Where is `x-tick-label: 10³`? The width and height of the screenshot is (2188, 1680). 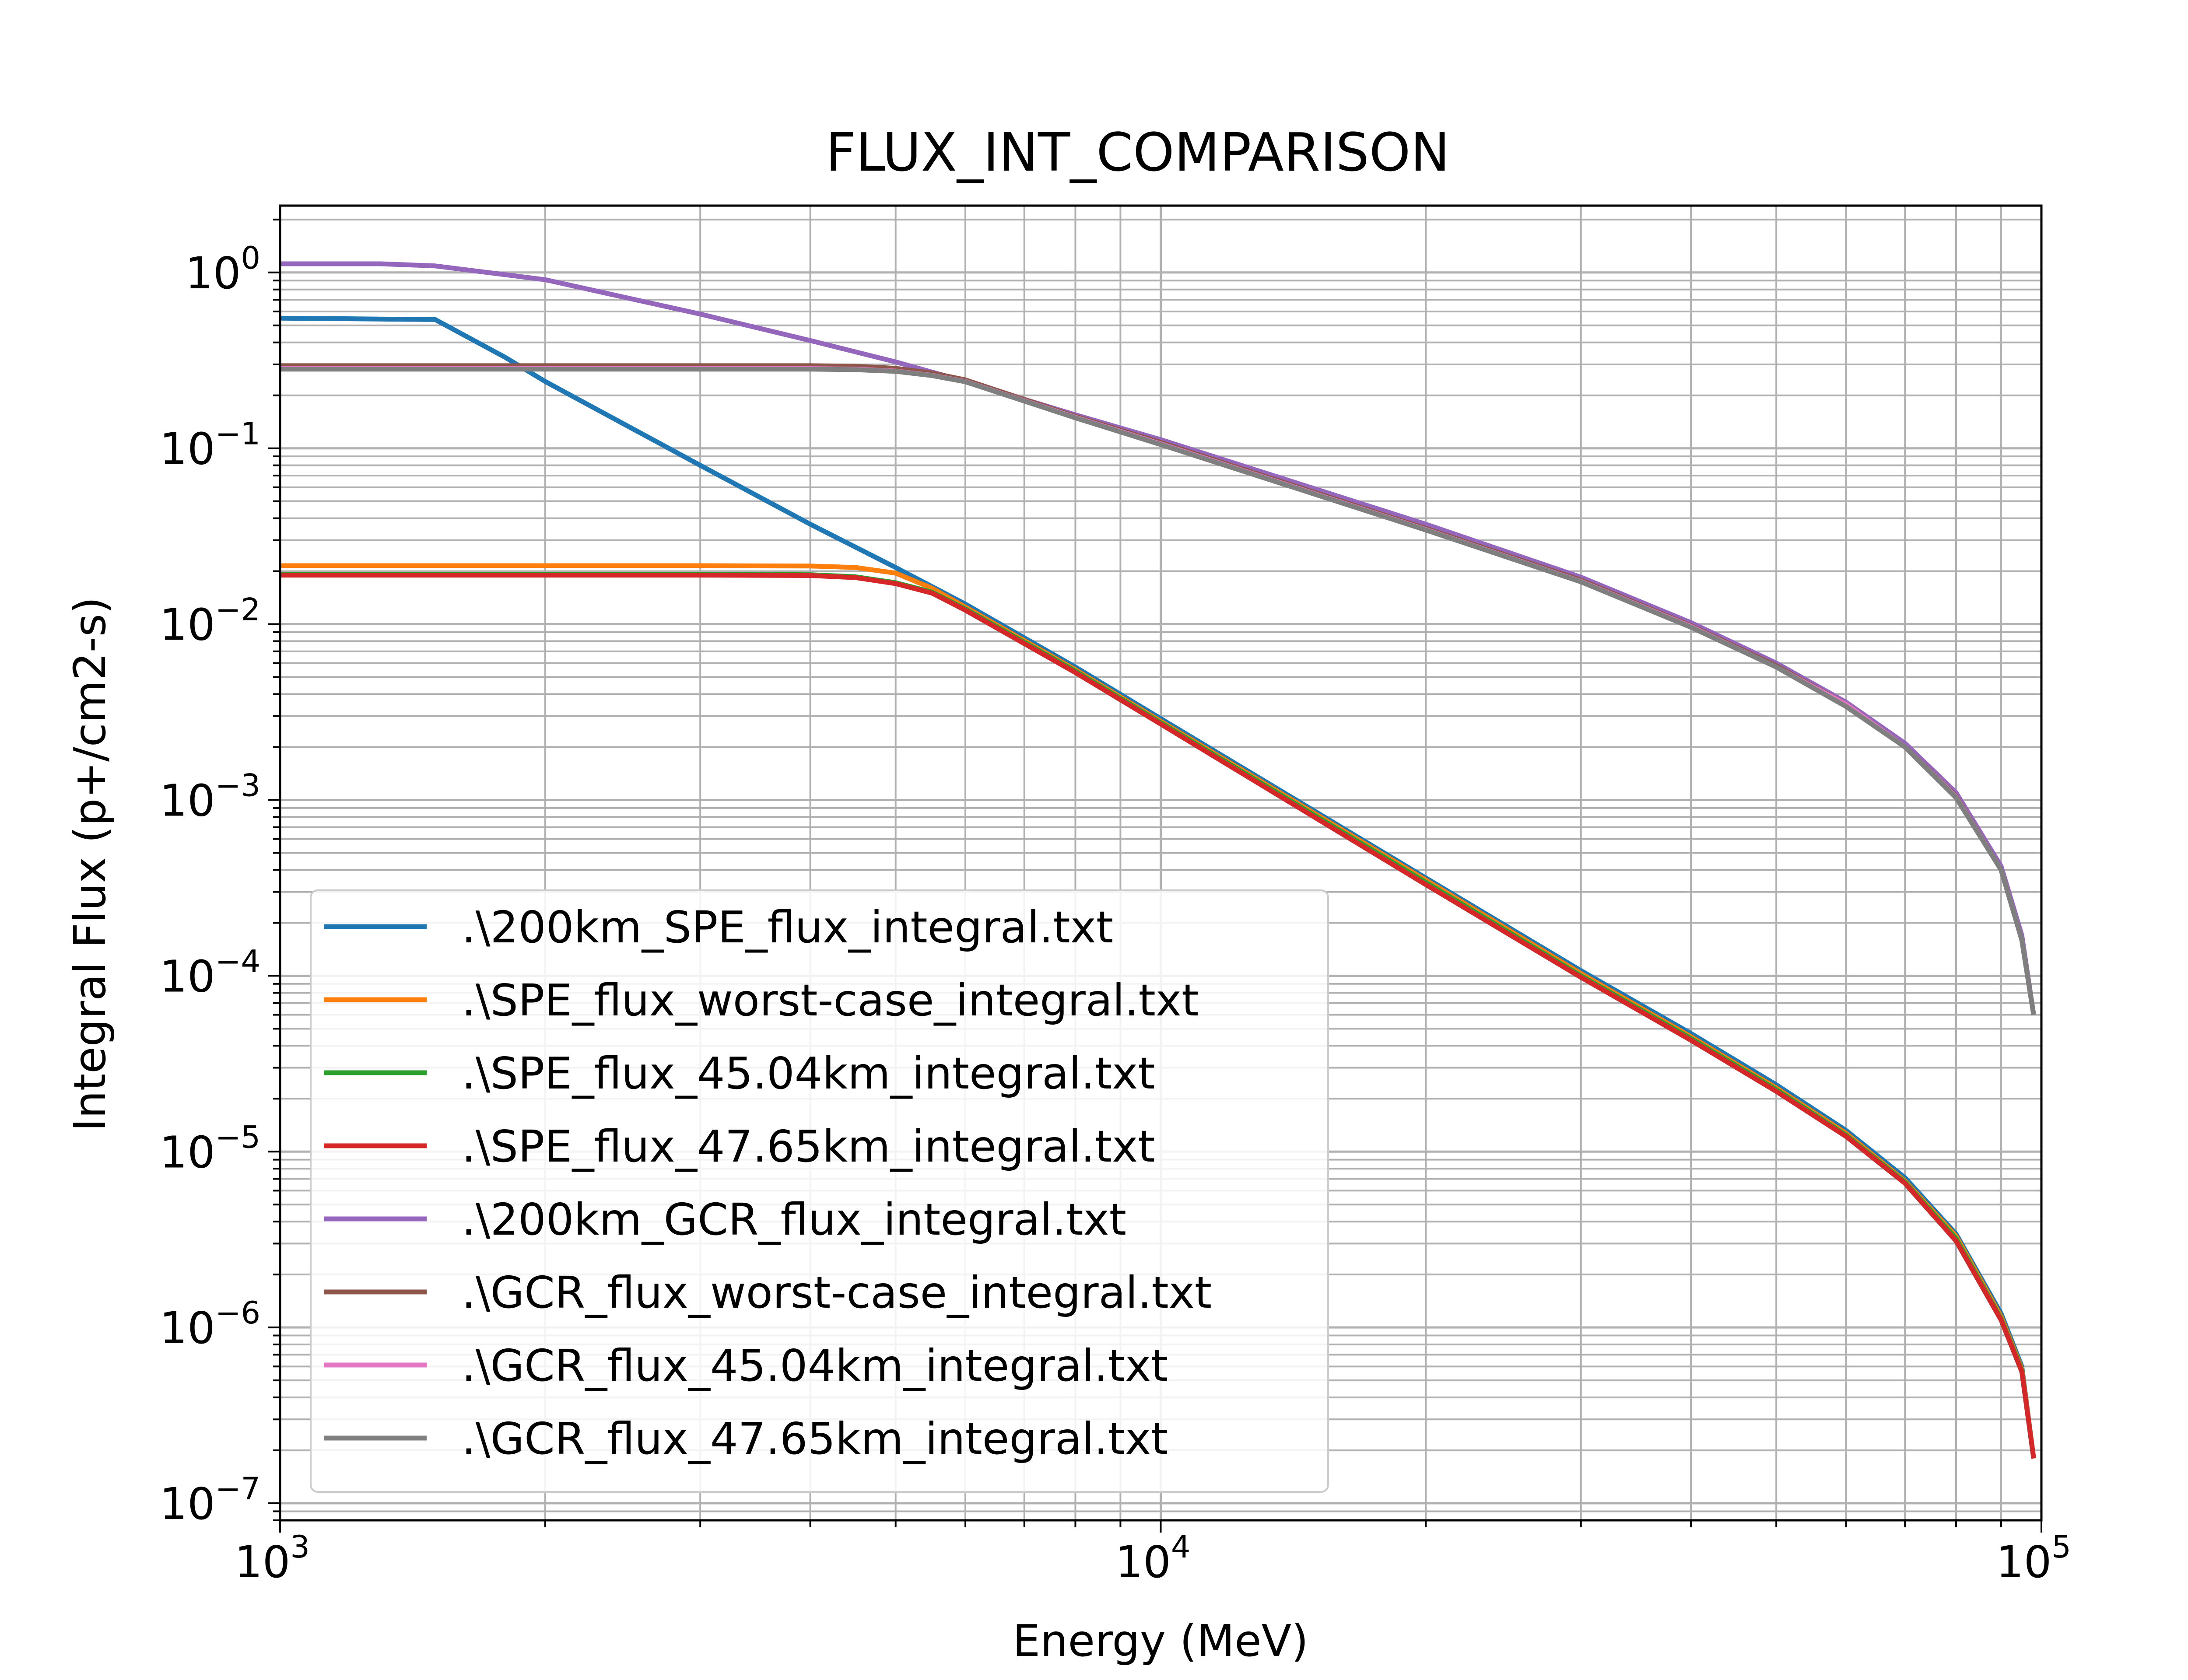 x-tick-label: 10³ is located at coordinates (272, 1558).